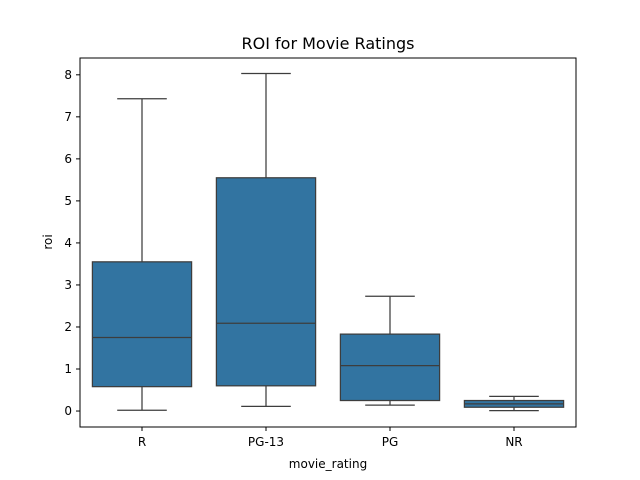 The image size is (640, 480). I want to click on y-tick-label: 4, so click(68, 243).